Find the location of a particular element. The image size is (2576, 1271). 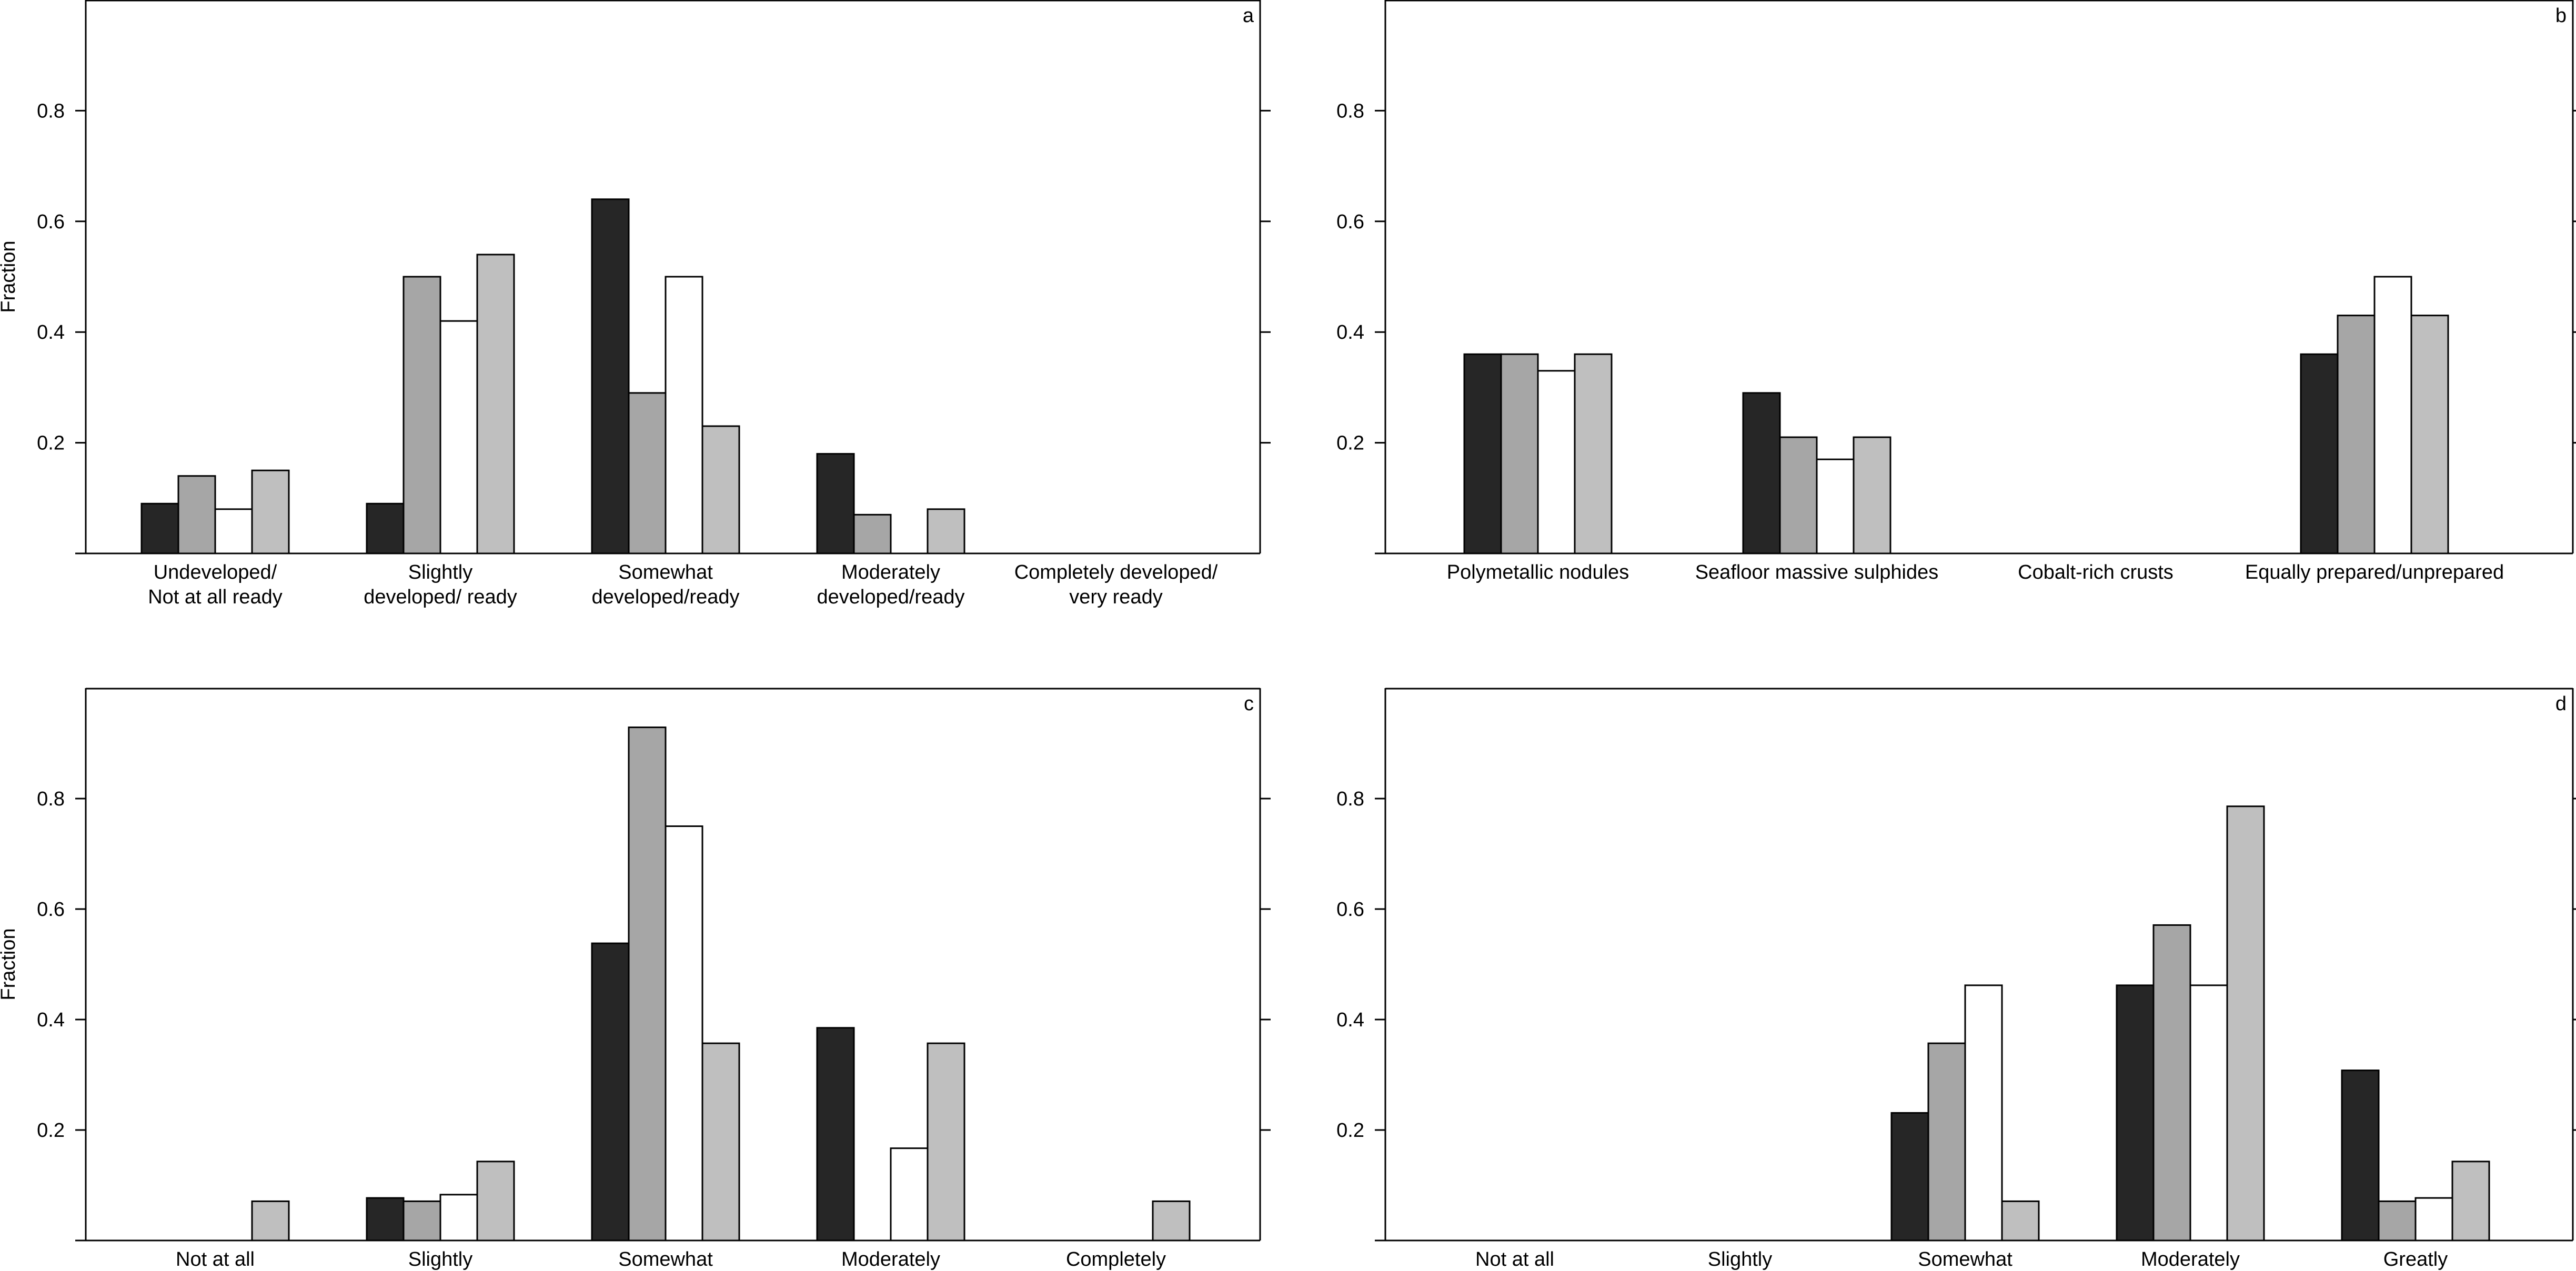

panel-letter: a is located at coordinates (1248, 16).